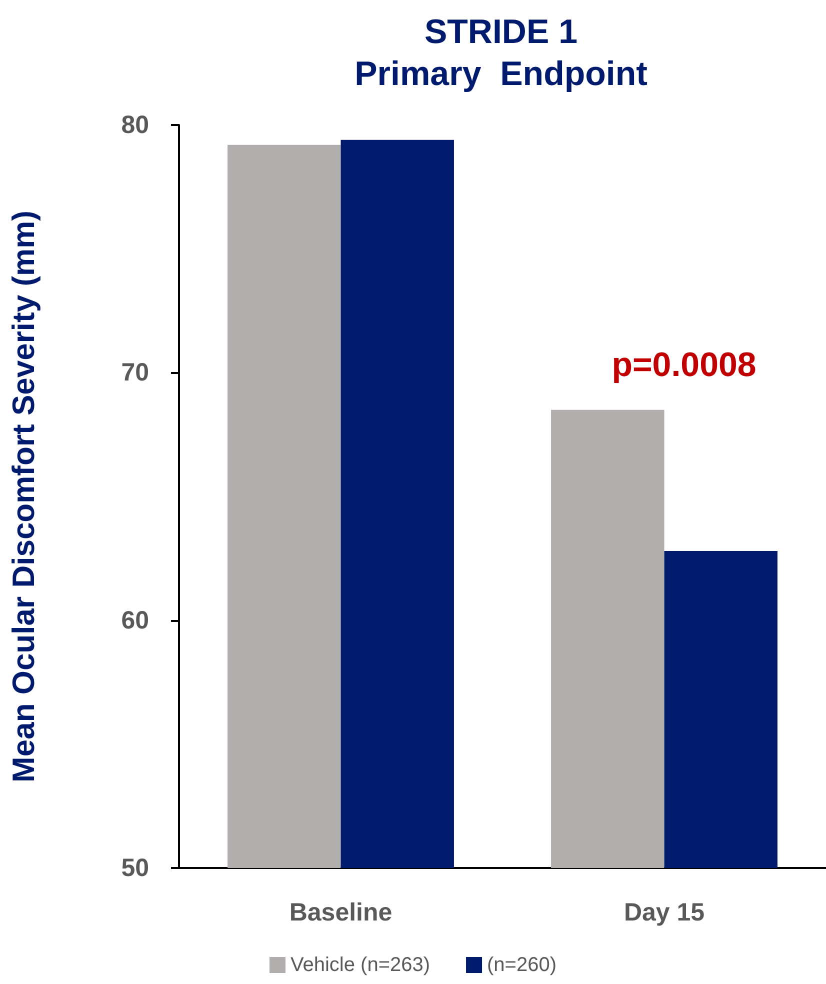  I want to click on y-tick-label: 50, so click(135, 868).